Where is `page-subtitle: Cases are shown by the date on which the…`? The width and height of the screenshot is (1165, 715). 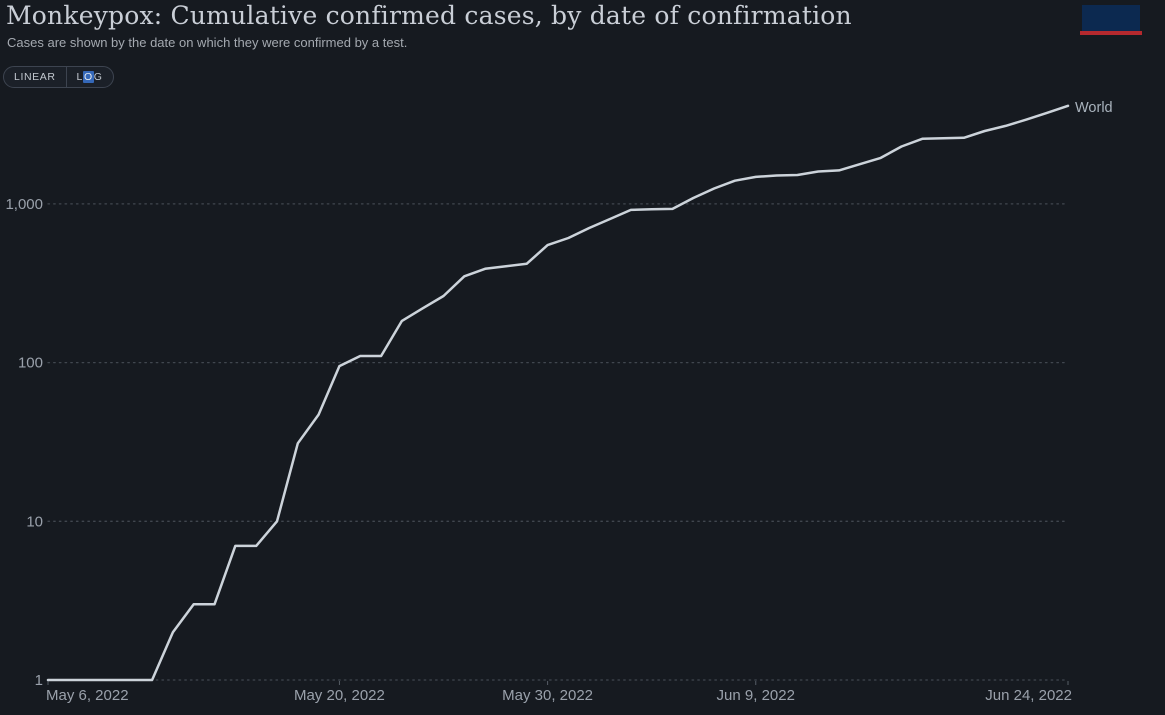
page-subtitle: Cases are shown by the date on which the… is located at coordinates (207, 42).